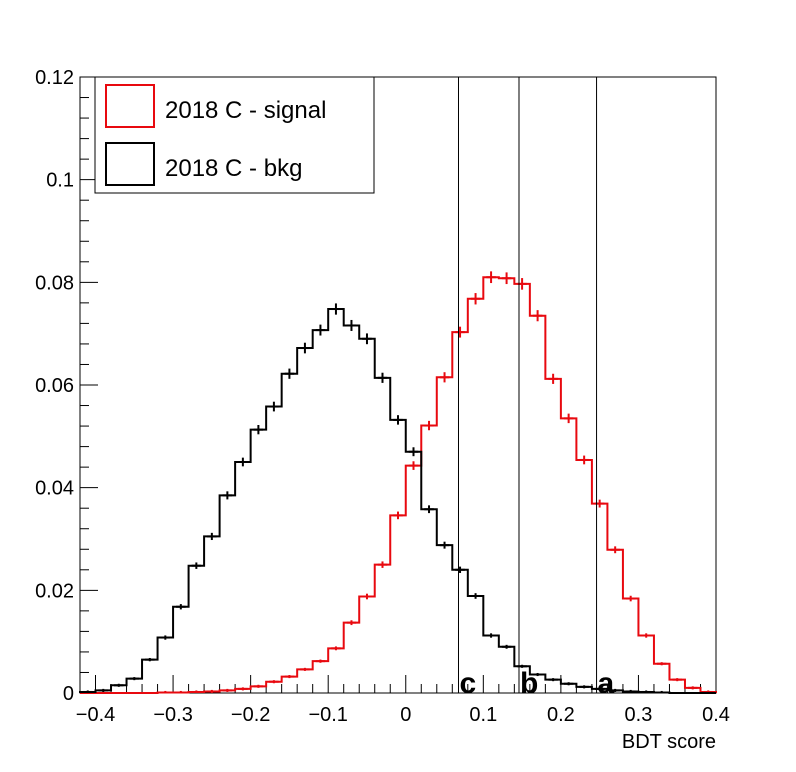 The width and height of the screenshot is (796, 772). What do you see at coordinates (669, 742) in the screenshot?
I see `x-axis-title: BDT score` at bounding box center [669, 742].